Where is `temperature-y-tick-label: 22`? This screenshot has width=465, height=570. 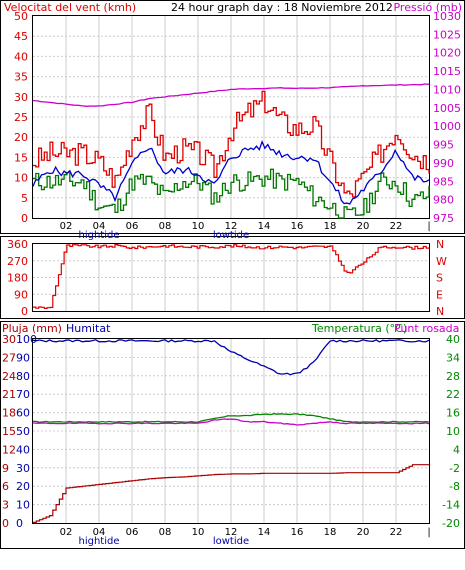
temperature-y-tick-label: 22 is located at coordinates (453, 394).